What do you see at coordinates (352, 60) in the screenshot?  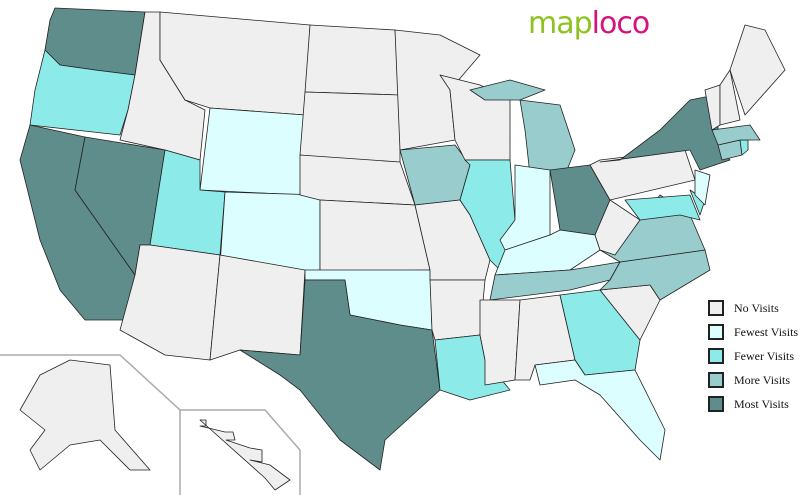 I see `state-nd` at bounding box center [352, 60].